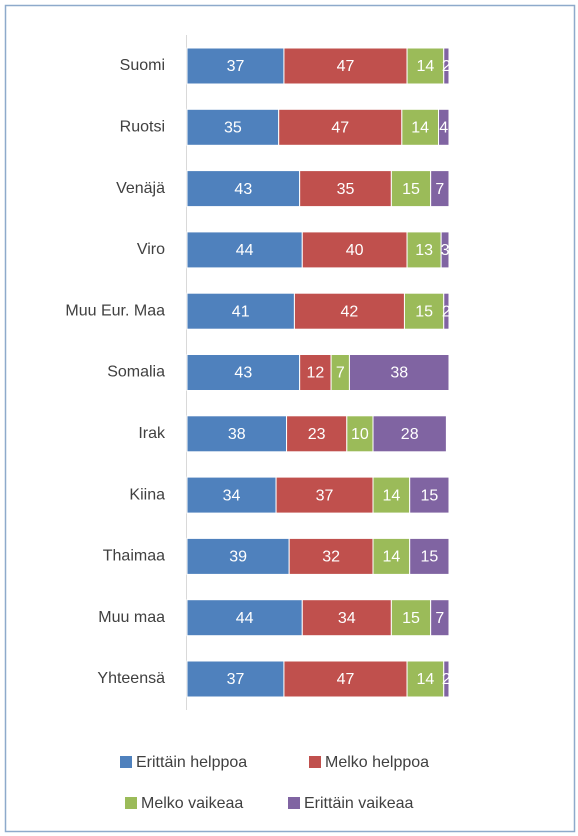 The width and height of the screenshot is (578, 836). Describe the element at coordinates (131, 678) in the screenshot. I see `category-label: Yhteensä` at that location.